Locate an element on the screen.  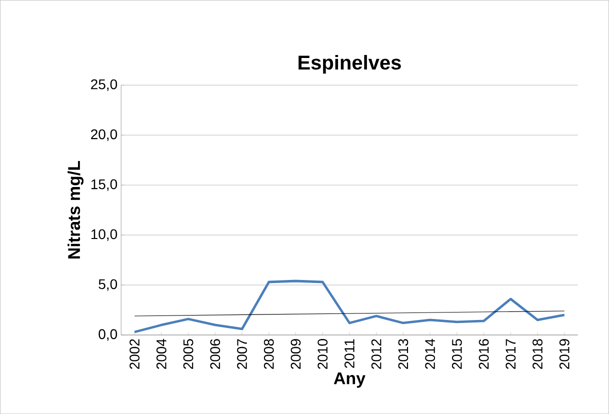
x-tick-label: 2005 is located at coordinates (188, 354).